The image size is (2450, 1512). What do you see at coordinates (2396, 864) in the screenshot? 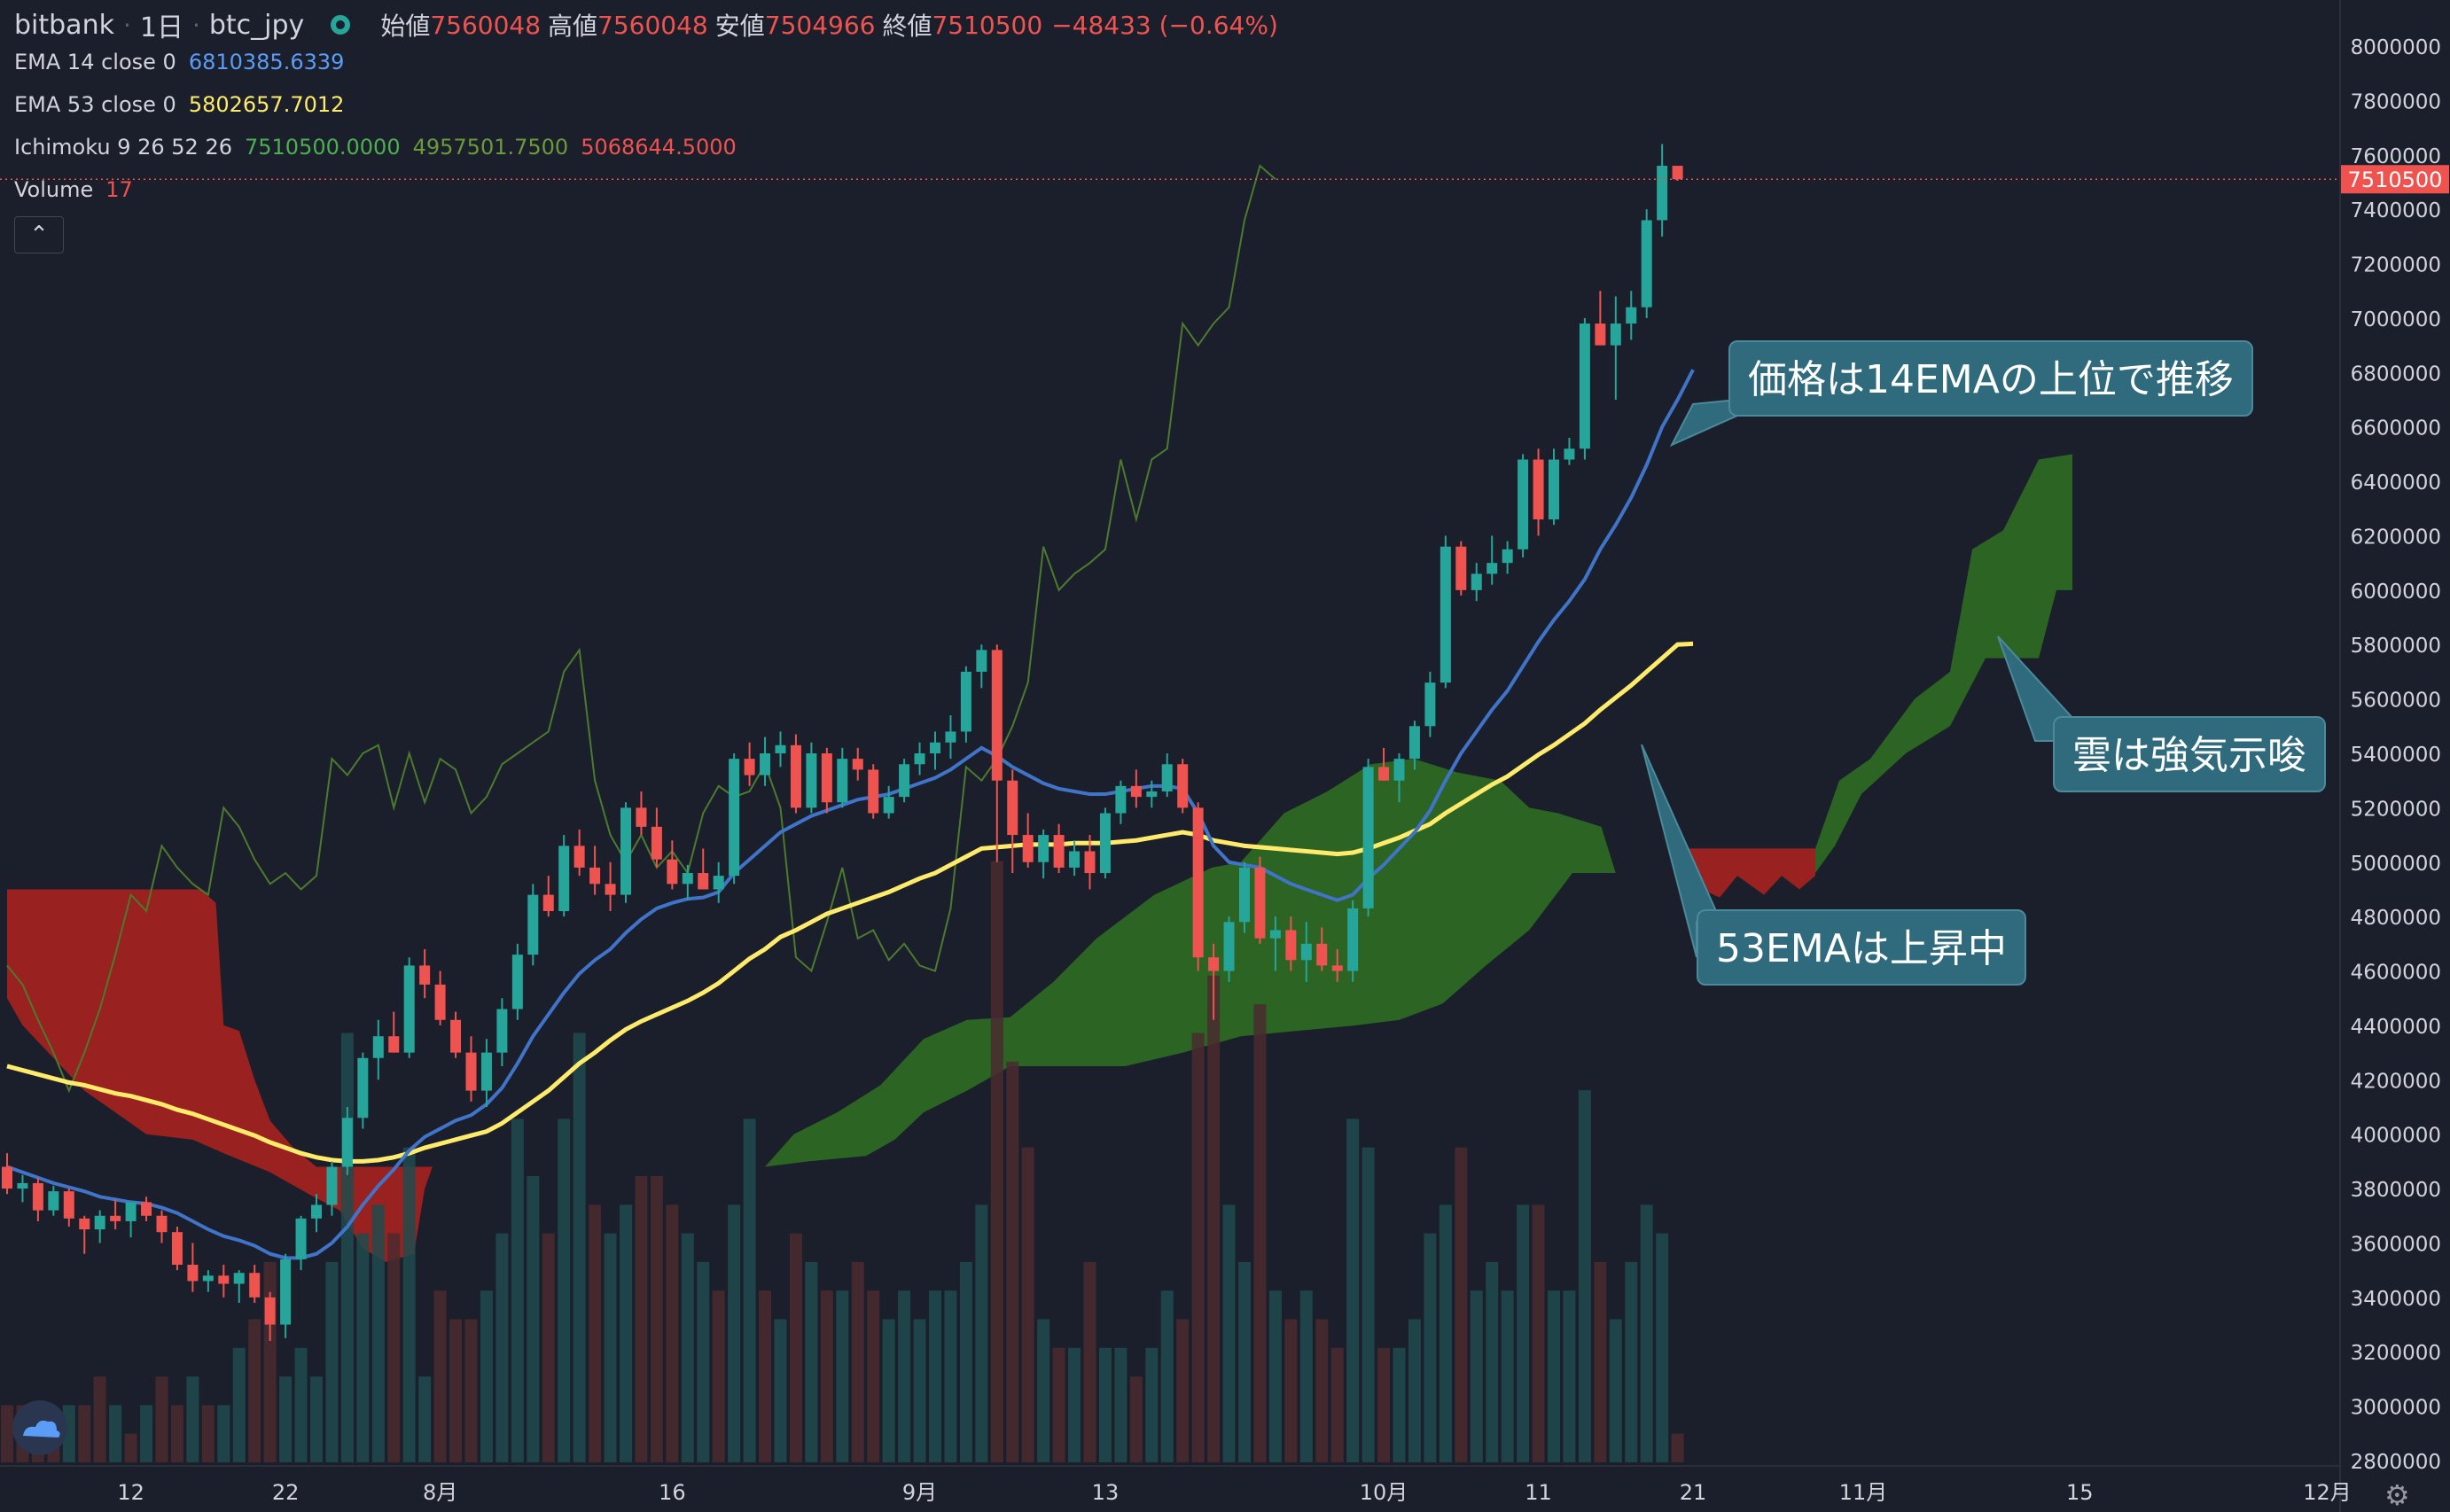
I see `price-tick-label: 5000000` at bounding box center [2396, 864].